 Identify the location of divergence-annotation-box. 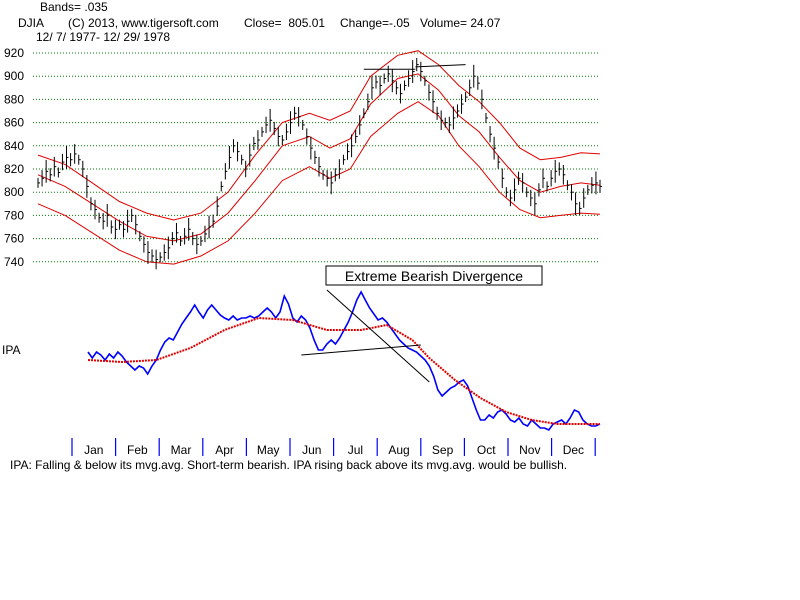
(434, 275).